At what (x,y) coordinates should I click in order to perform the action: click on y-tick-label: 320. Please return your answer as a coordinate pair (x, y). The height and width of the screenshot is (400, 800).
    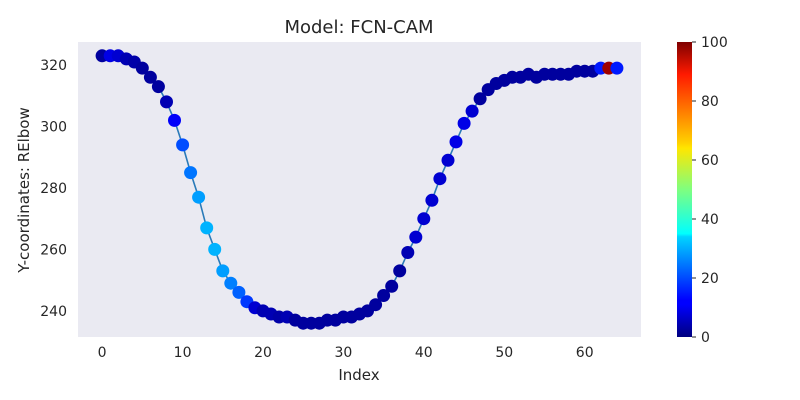
    Looking at the image, I should click on (53, 66).